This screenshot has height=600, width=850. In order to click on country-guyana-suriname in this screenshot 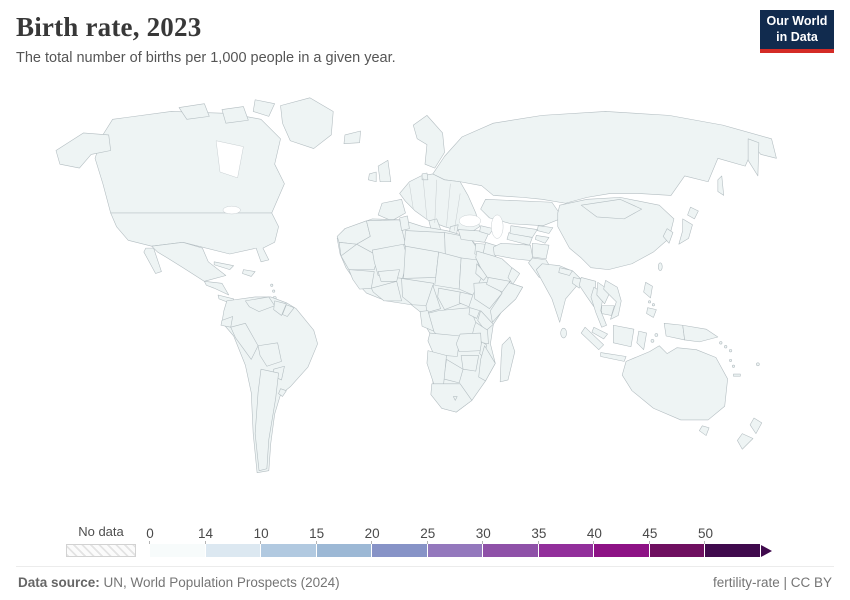, I will do `click(280, 308)`.